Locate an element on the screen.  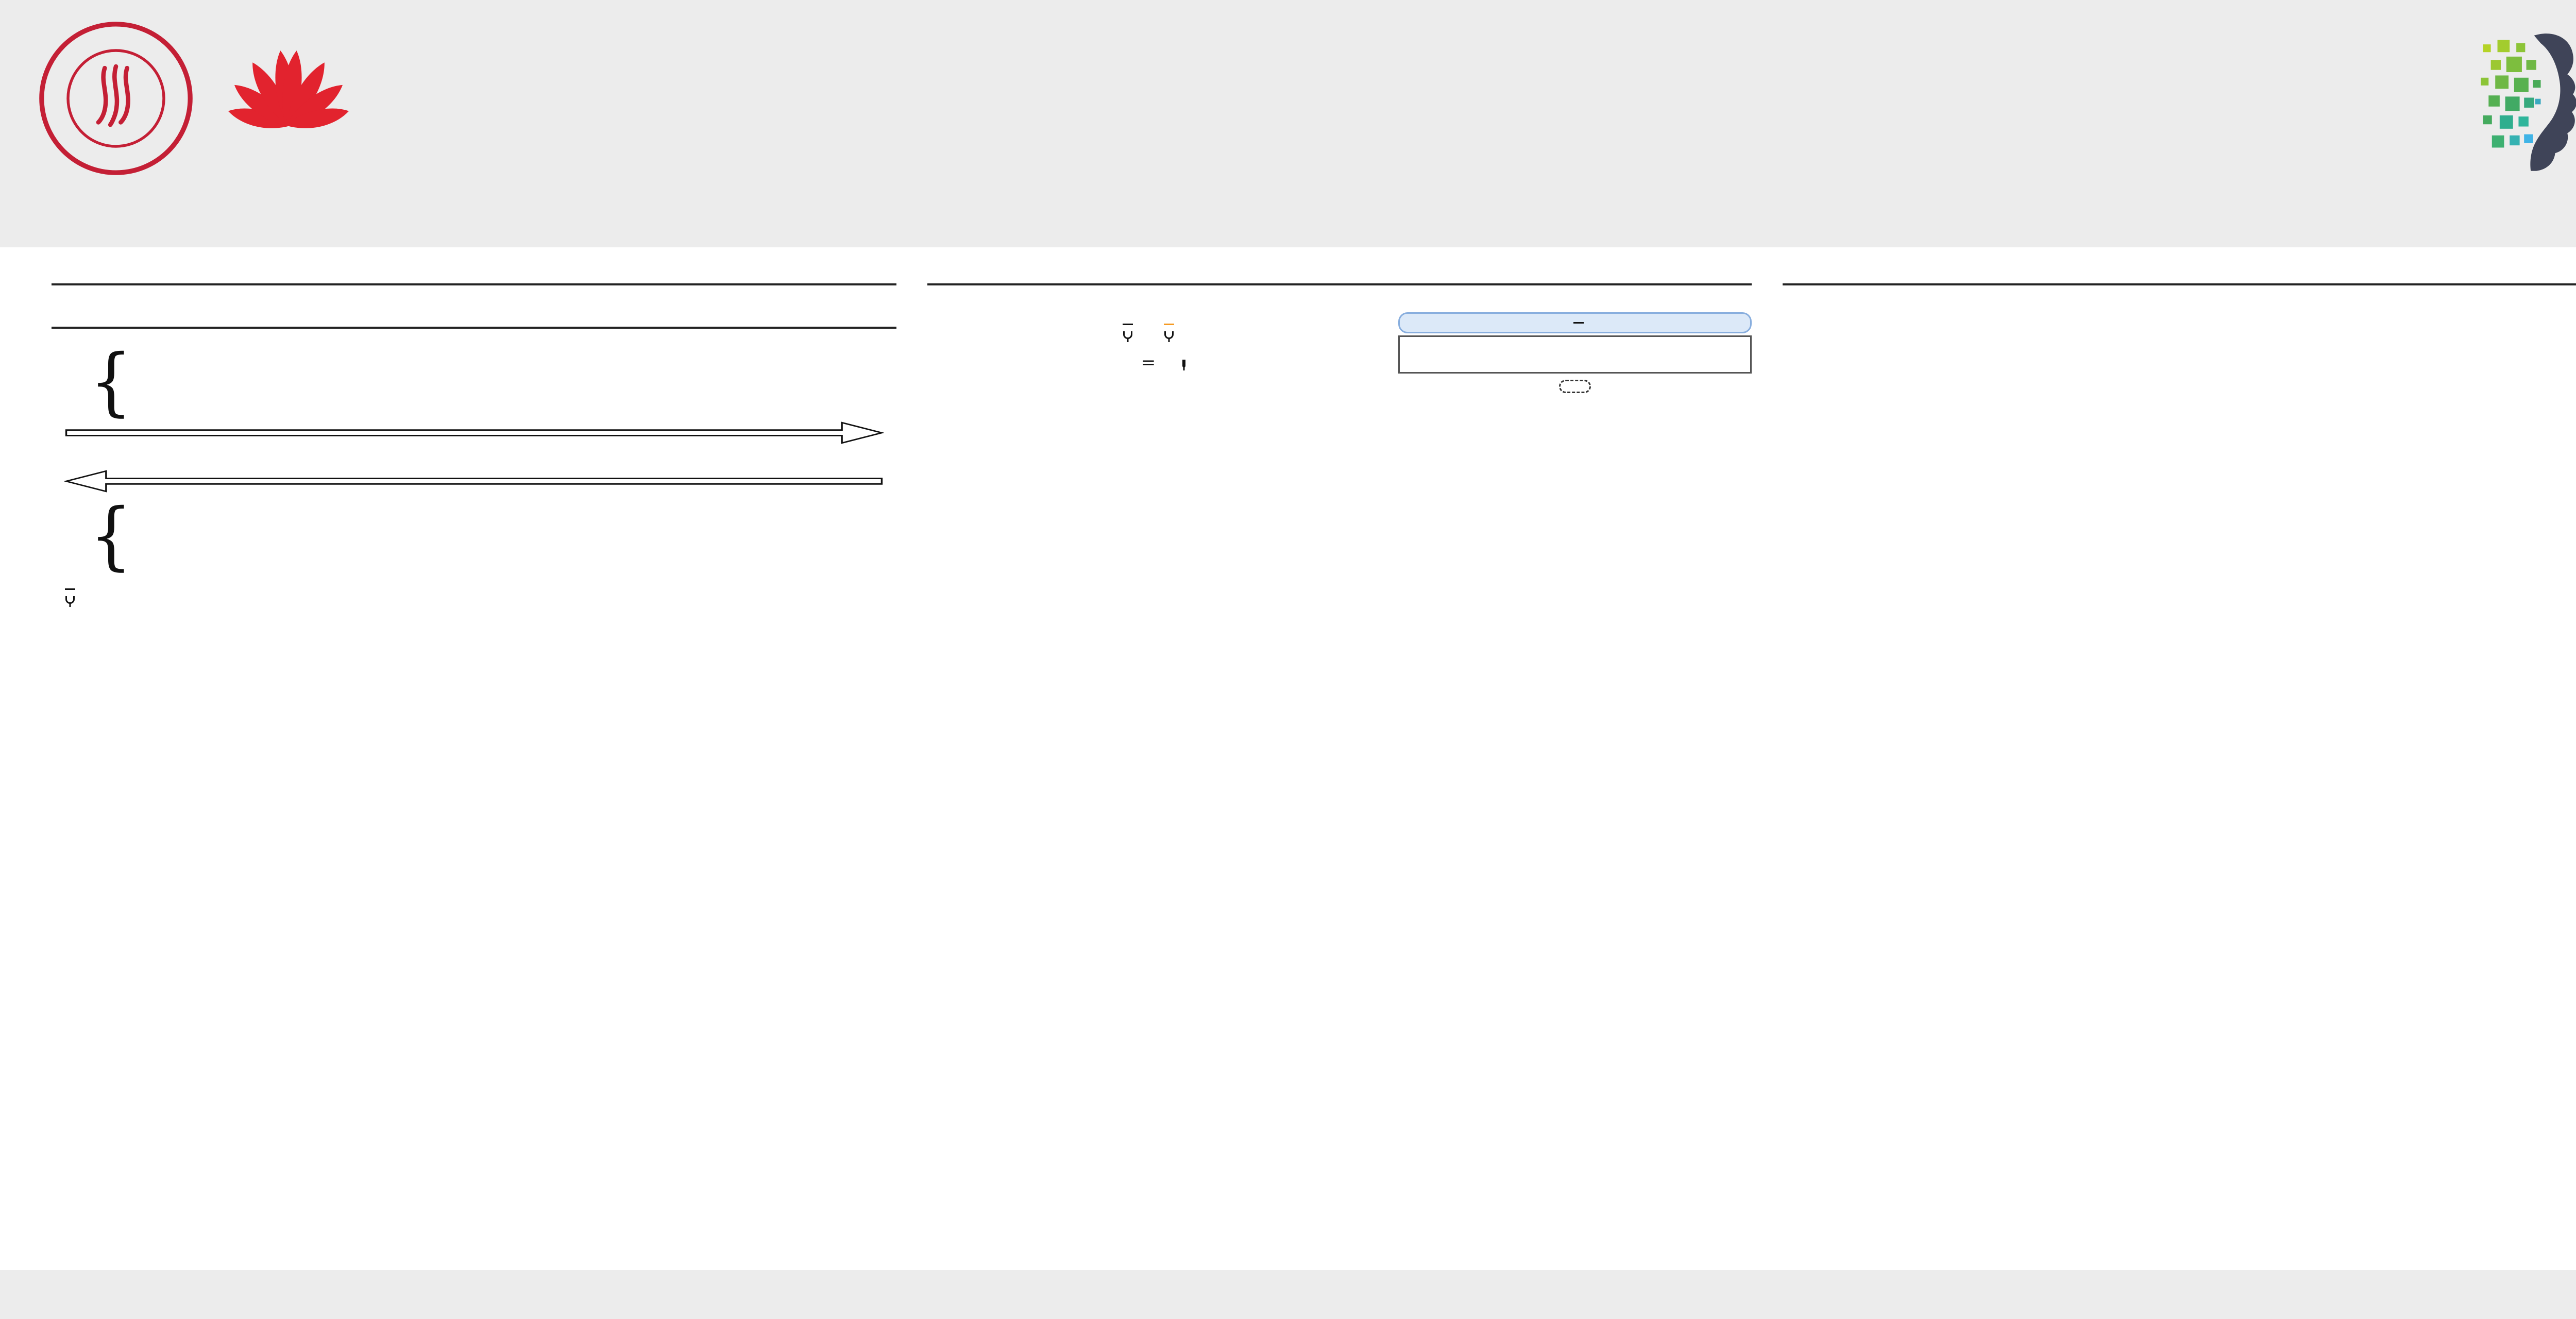
column-results is located at coordinates (2179, 474).